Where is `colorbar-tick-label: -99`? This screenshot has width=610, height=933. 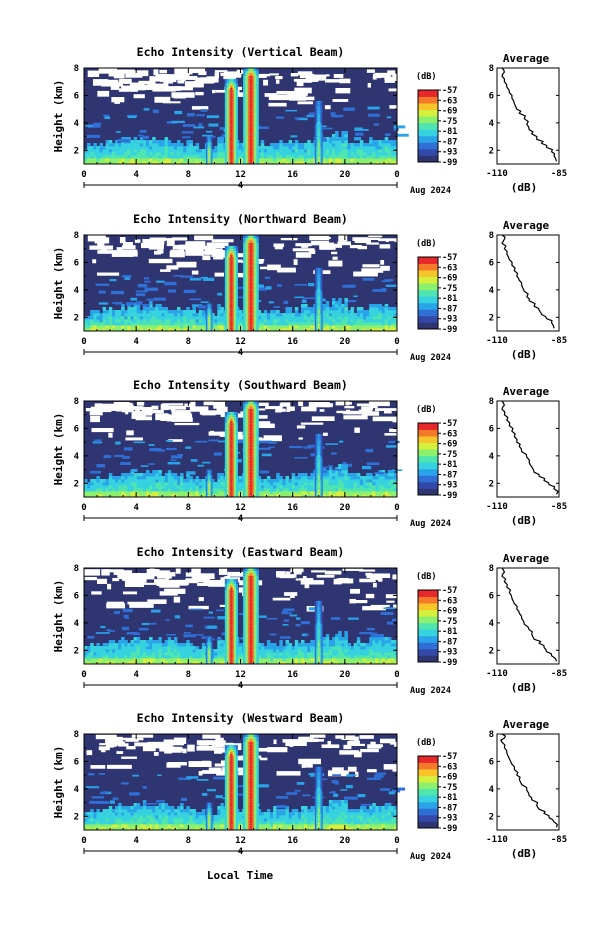 colorbar-tick-label: -99 is located at coordinates (449, 330).